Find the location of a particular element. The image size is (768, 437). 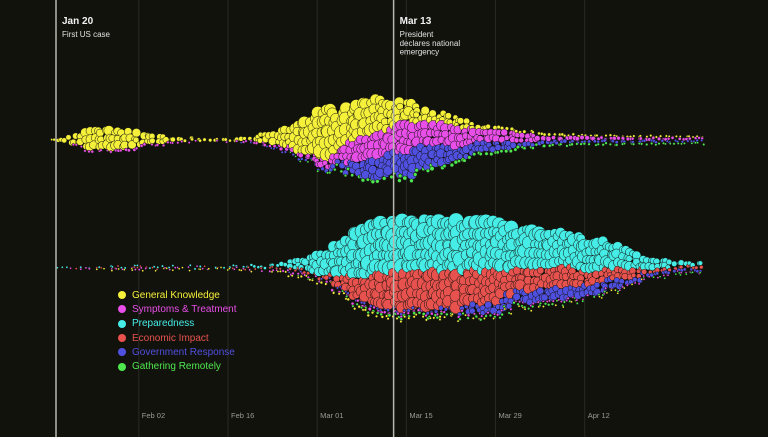

legend-label: Economic Impact is located at coordinates (170, 338).